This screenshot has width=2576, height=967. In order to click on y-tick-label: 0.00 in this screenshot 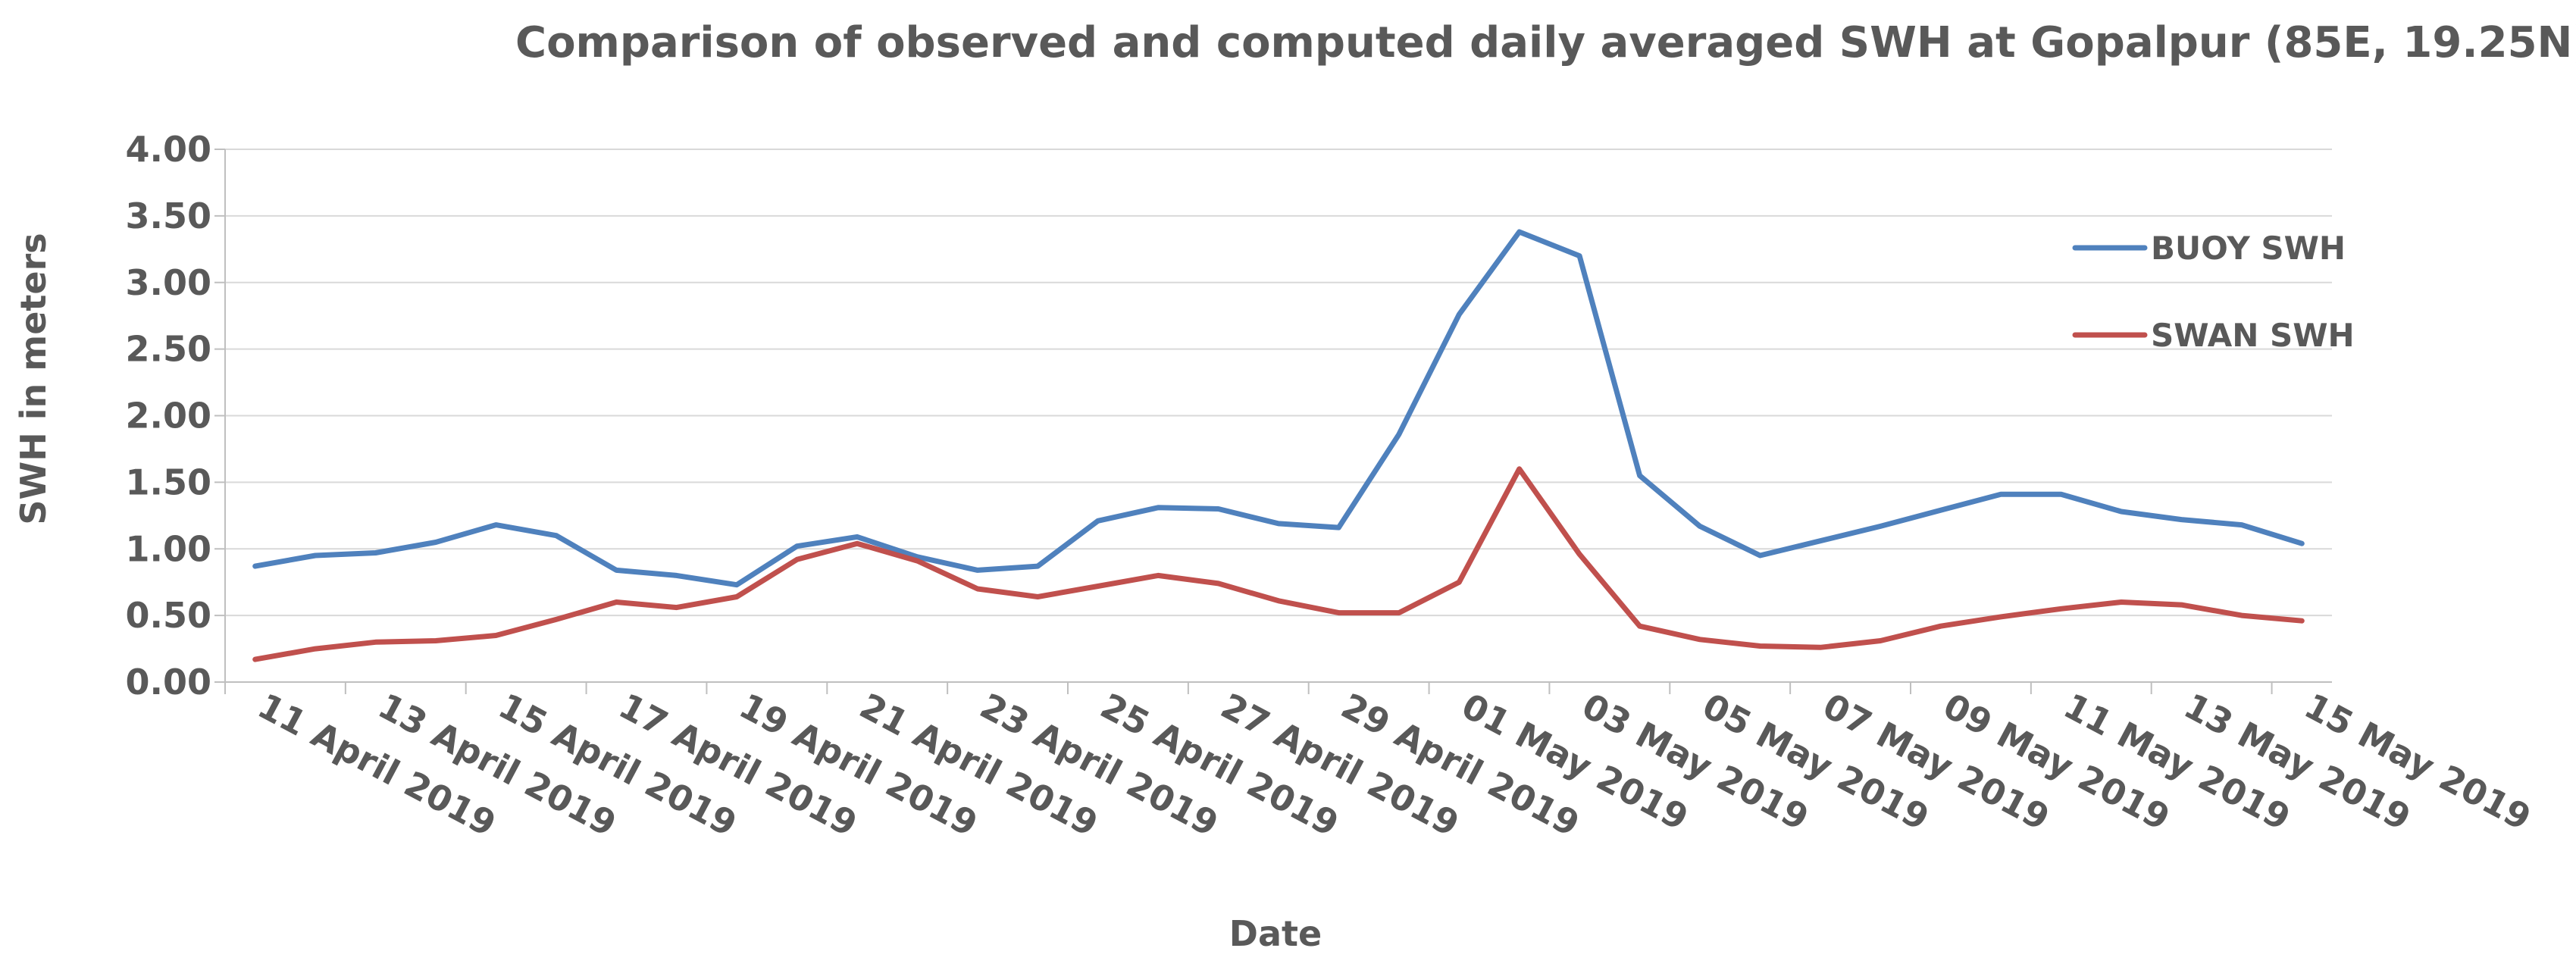, I will do `click(169, 682)`.